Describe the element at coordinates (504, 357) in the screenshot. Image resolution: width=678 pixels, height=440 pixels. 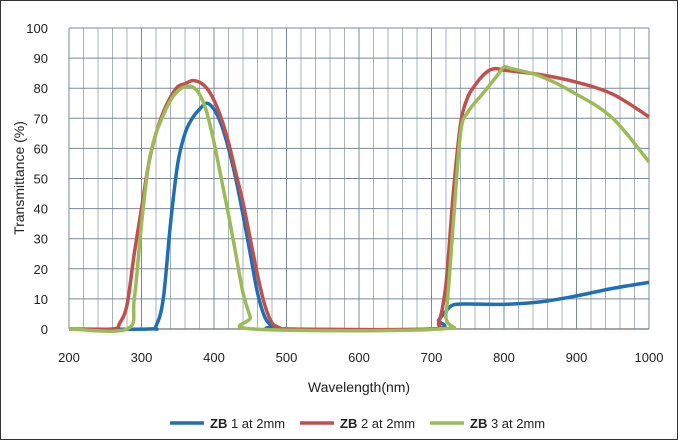
I see `x-tick-label: 800` at that location.